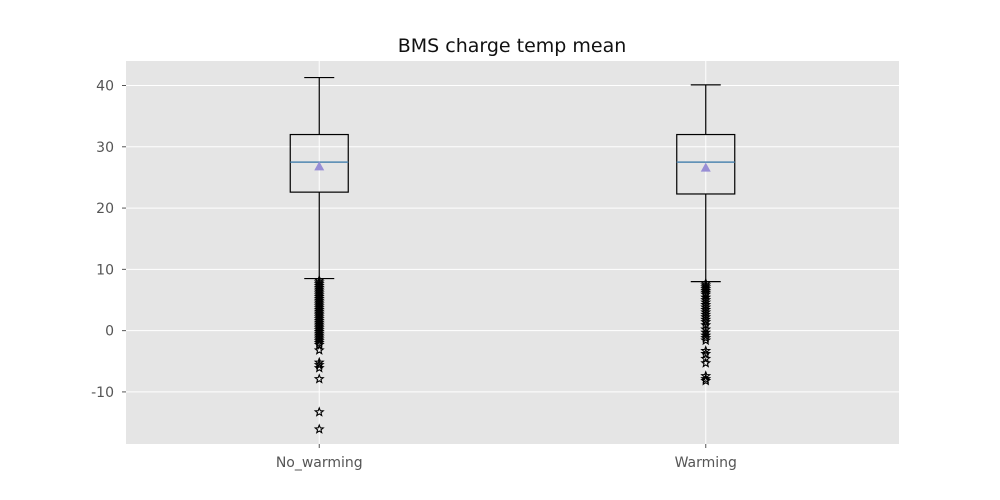 Image resolution: width=1000 pixels, height=500 pixels. What do you see at coordinates (109, 332) in the screenshot?
I see `y-tick-label: 0` at bounding box center [109, 332].